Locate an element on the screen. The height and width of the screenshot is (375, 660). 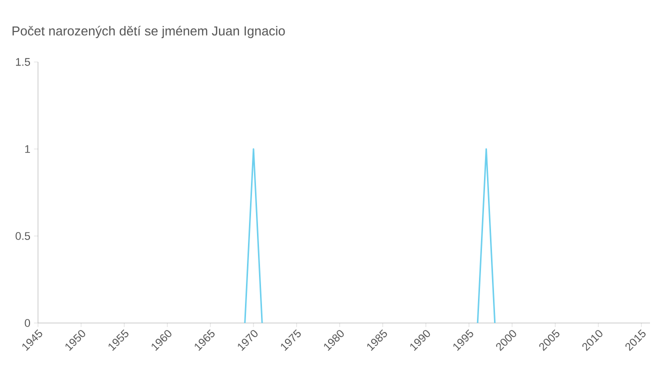
y-tick-label: 1 is located at coordinates (27, 149).